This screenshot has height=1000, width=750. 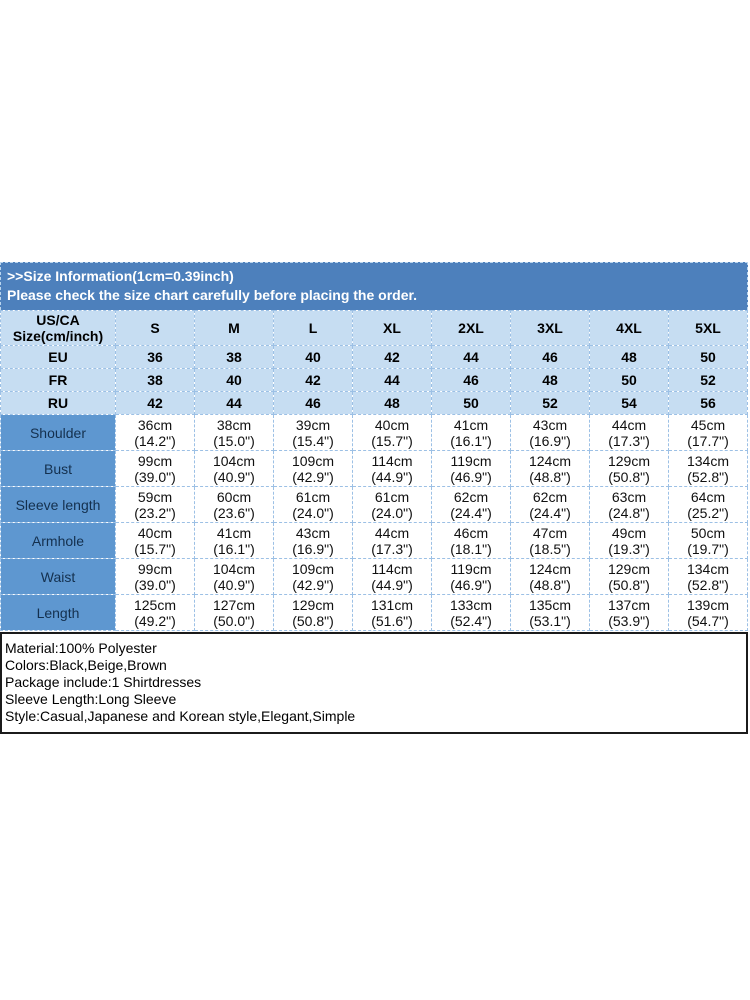 I want to click on measurement-inch-value: (16.1"), so click(x=471, y=440).